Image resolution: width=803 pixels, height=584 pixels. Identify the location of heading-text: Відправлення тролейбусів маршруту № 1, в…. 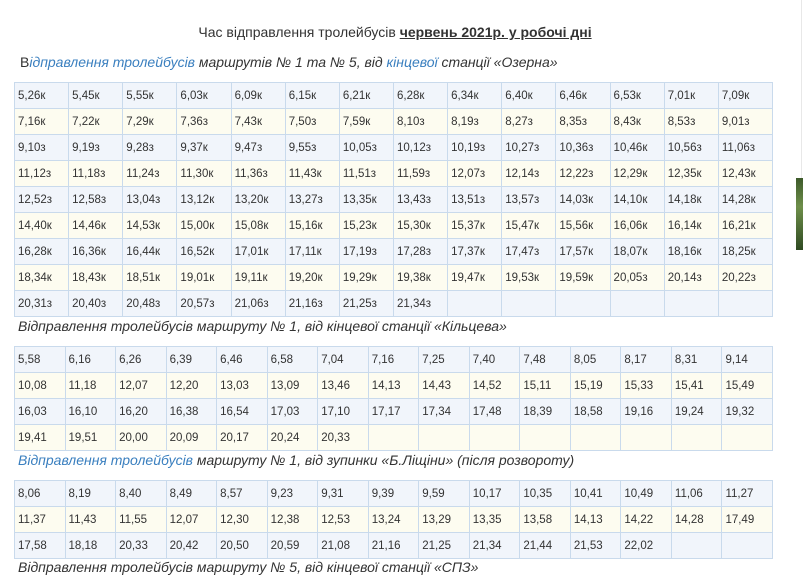
(262, 326).